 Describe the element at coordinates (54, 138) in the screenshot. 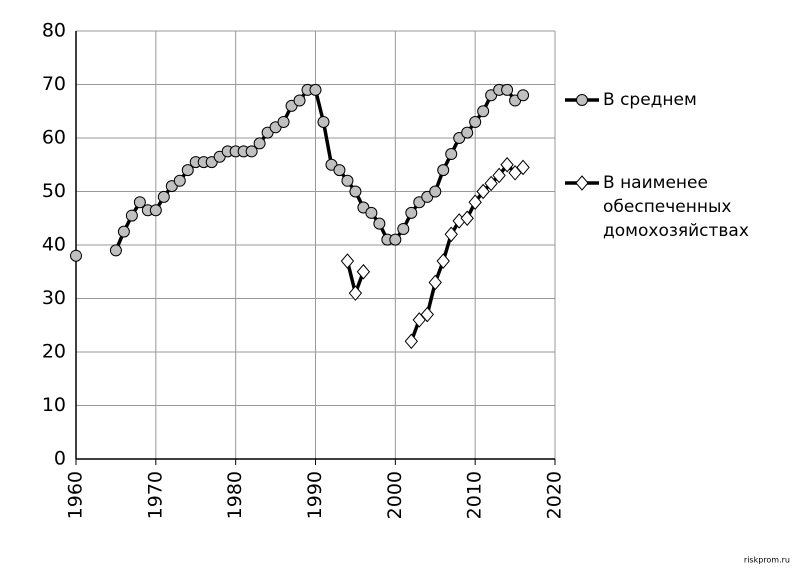

I see `y-tick-label: 60` at that location.